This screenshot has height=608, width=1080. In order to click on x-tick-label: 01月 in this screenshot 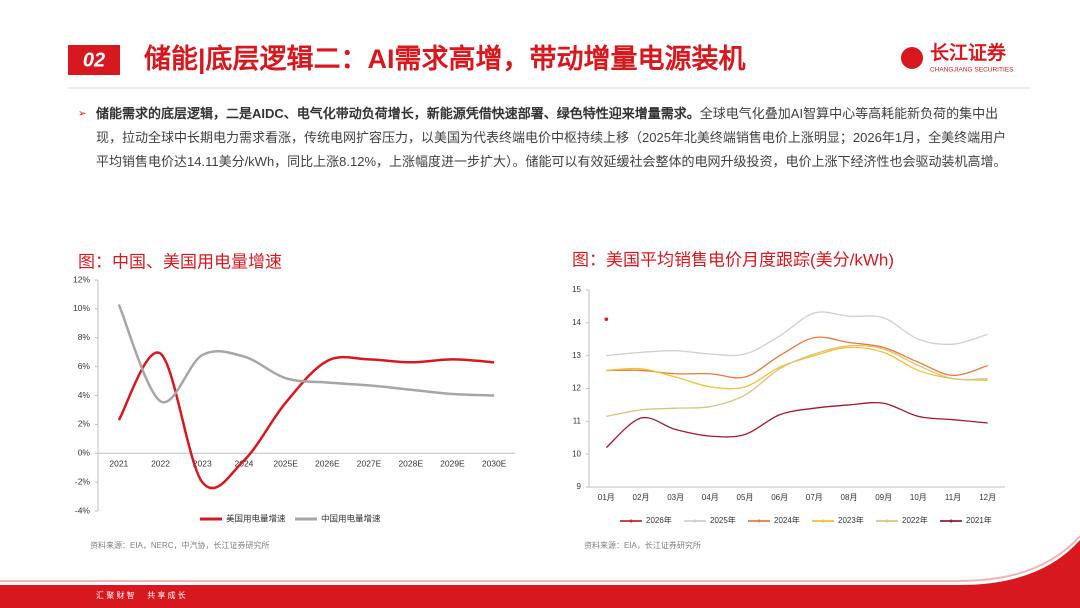, I will do `click(606, 497)`.